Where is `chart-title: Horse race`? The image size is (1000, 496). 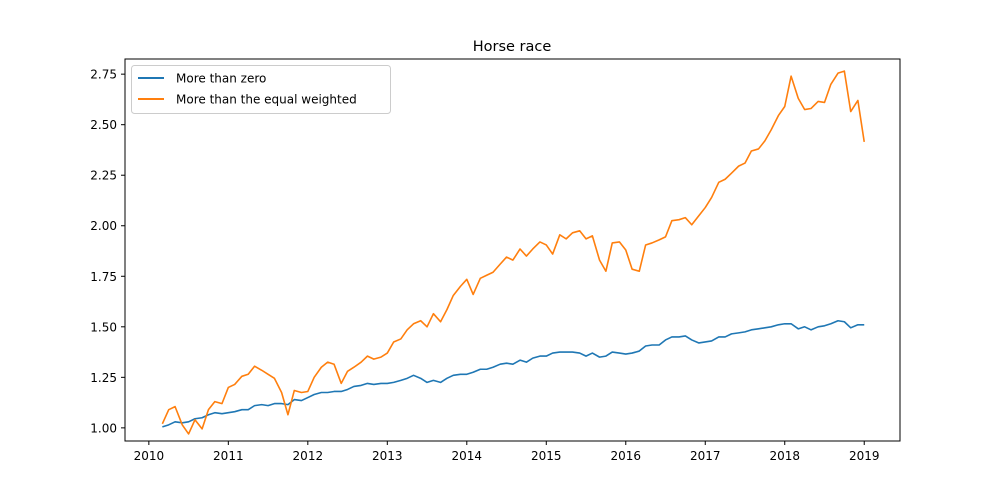
chart-title: Horse race is located at coordinates (512, 47).